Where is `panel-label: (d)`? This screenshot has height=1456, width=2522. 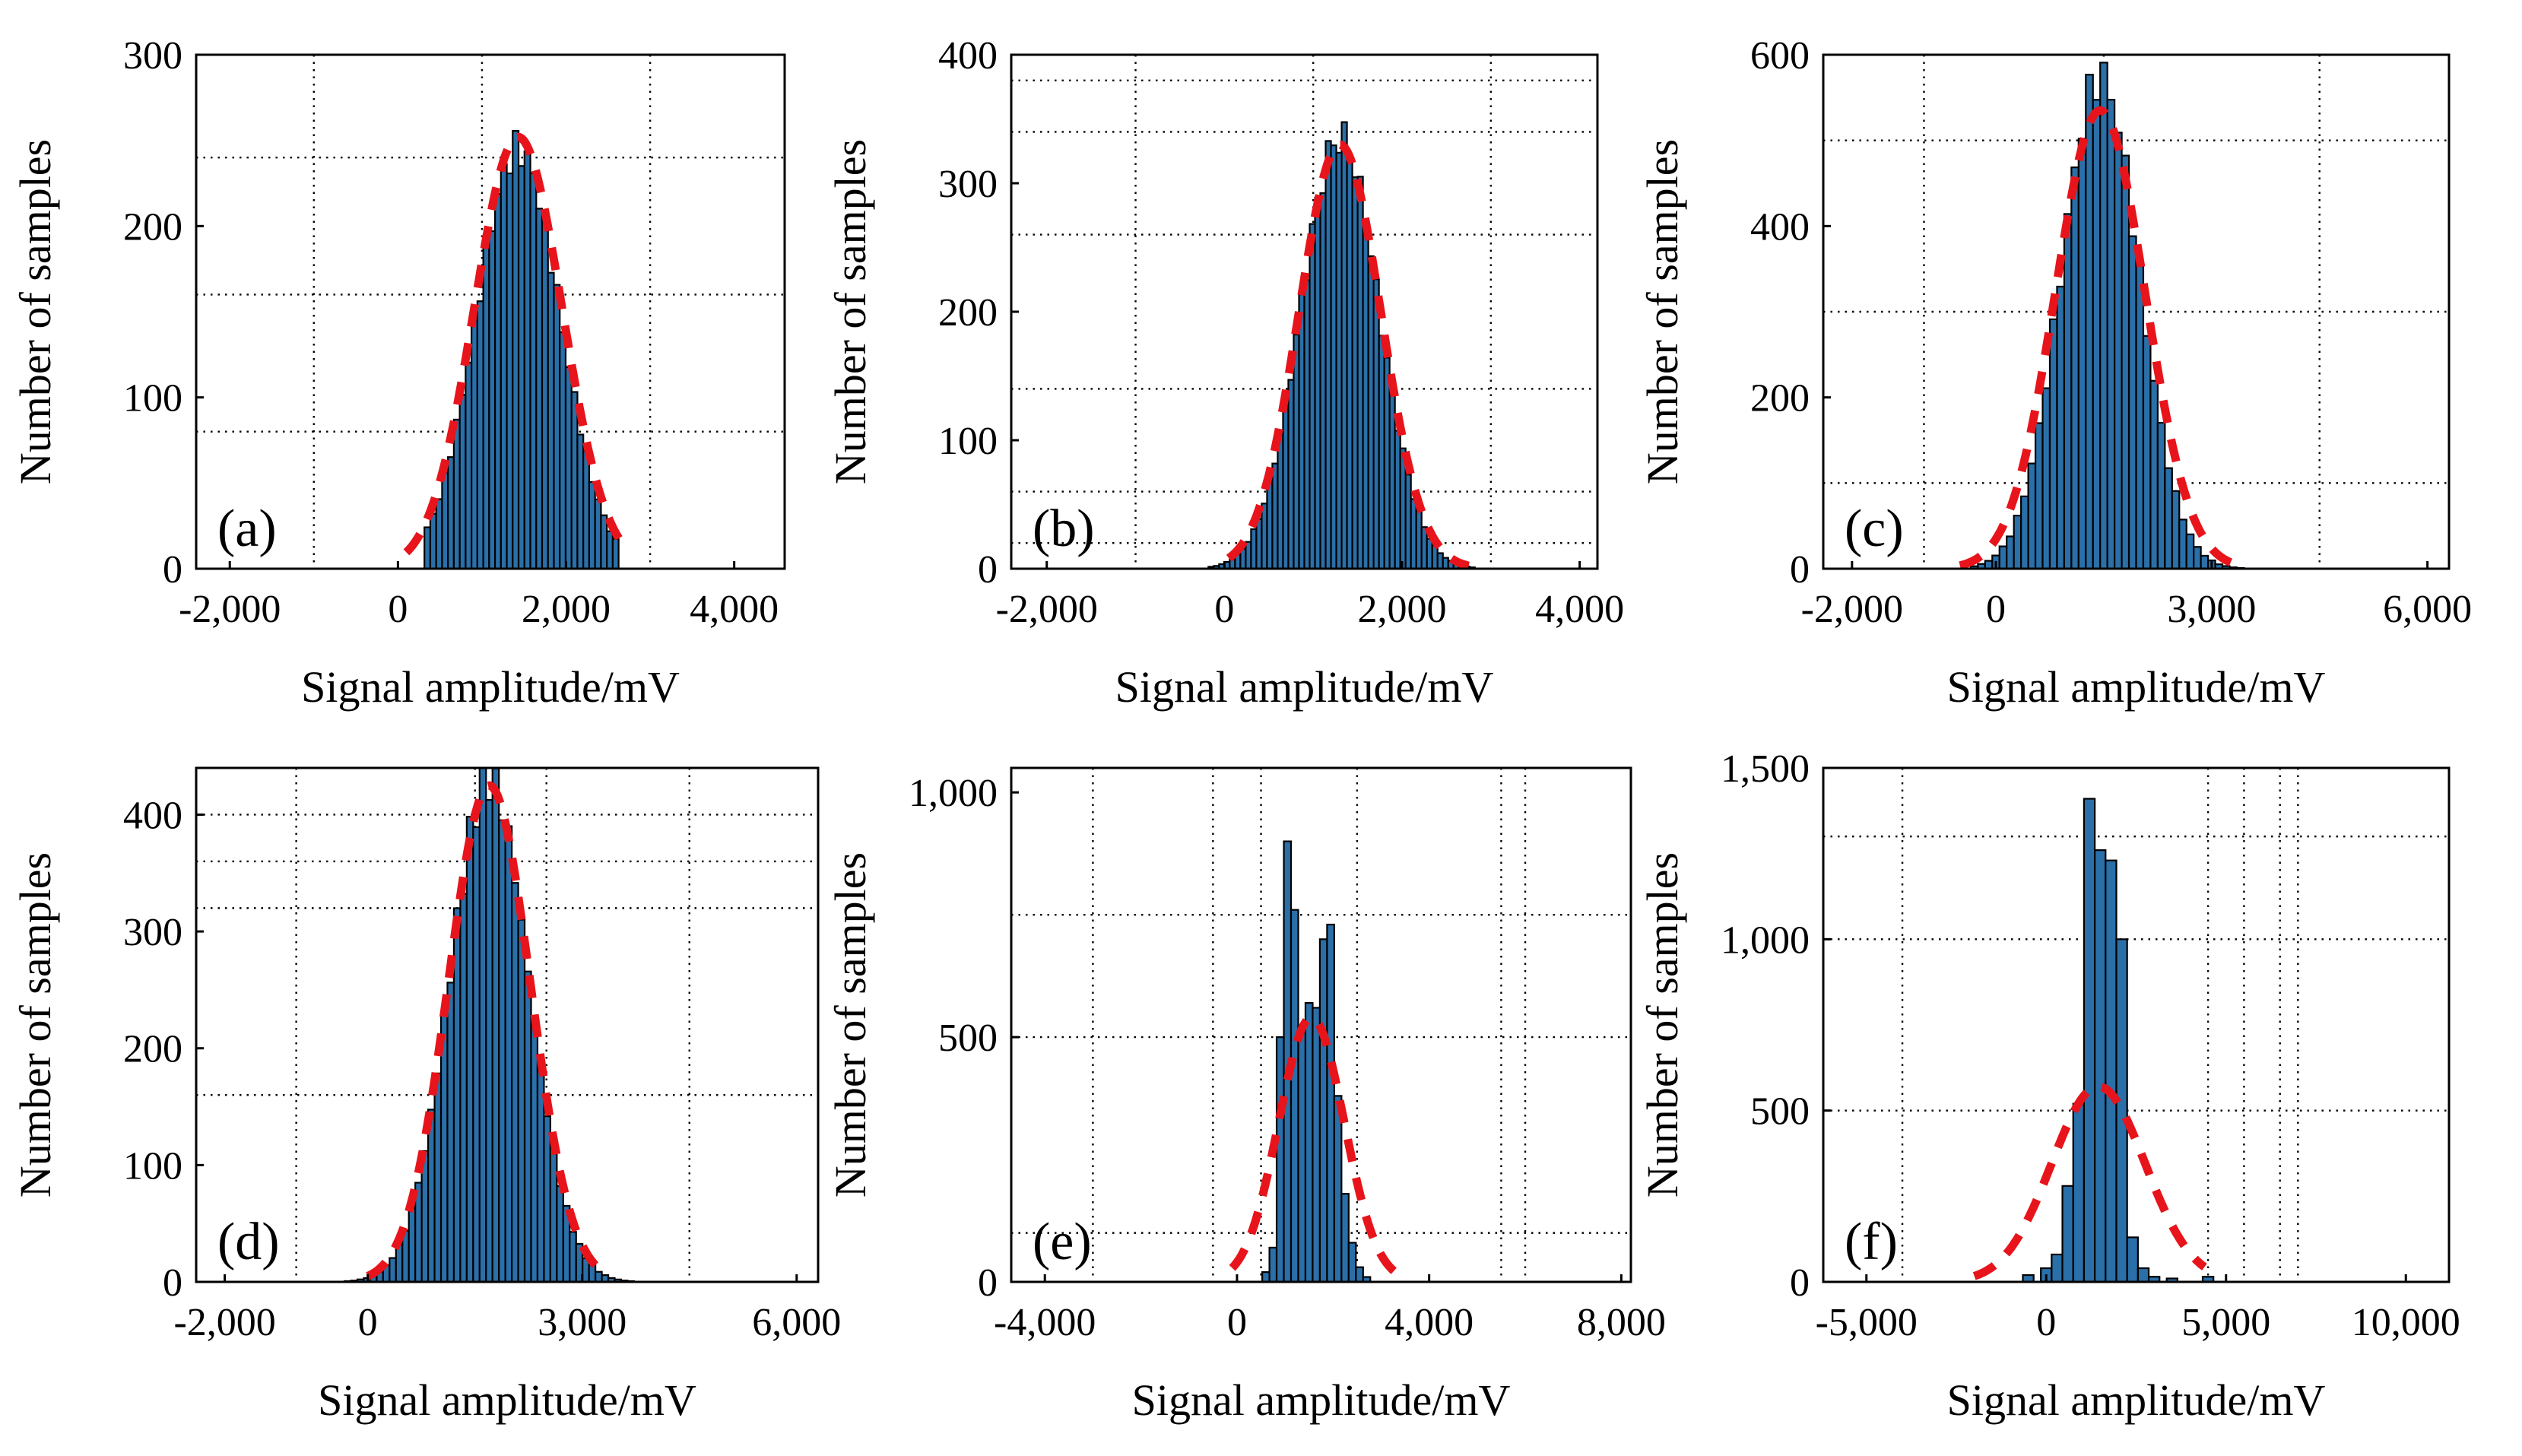 panel-label: (d) is located at coordinates (248, 1242).